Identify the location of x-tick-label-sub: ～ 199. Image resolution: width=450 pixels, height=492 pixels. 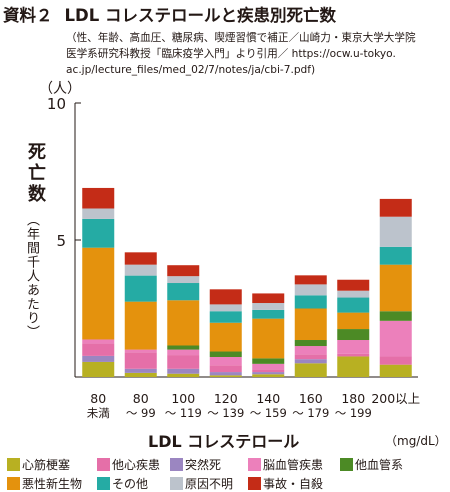
(353, 413).